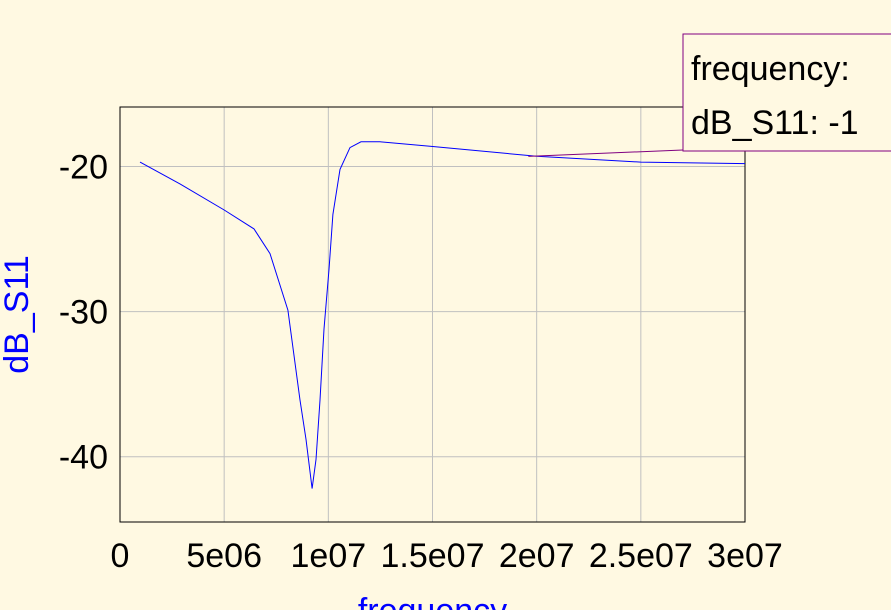  What do you see at coordinates (537, 556) in the screenshot?
I see `x-tick-label: 2e07` at bounding box center [537, 556].